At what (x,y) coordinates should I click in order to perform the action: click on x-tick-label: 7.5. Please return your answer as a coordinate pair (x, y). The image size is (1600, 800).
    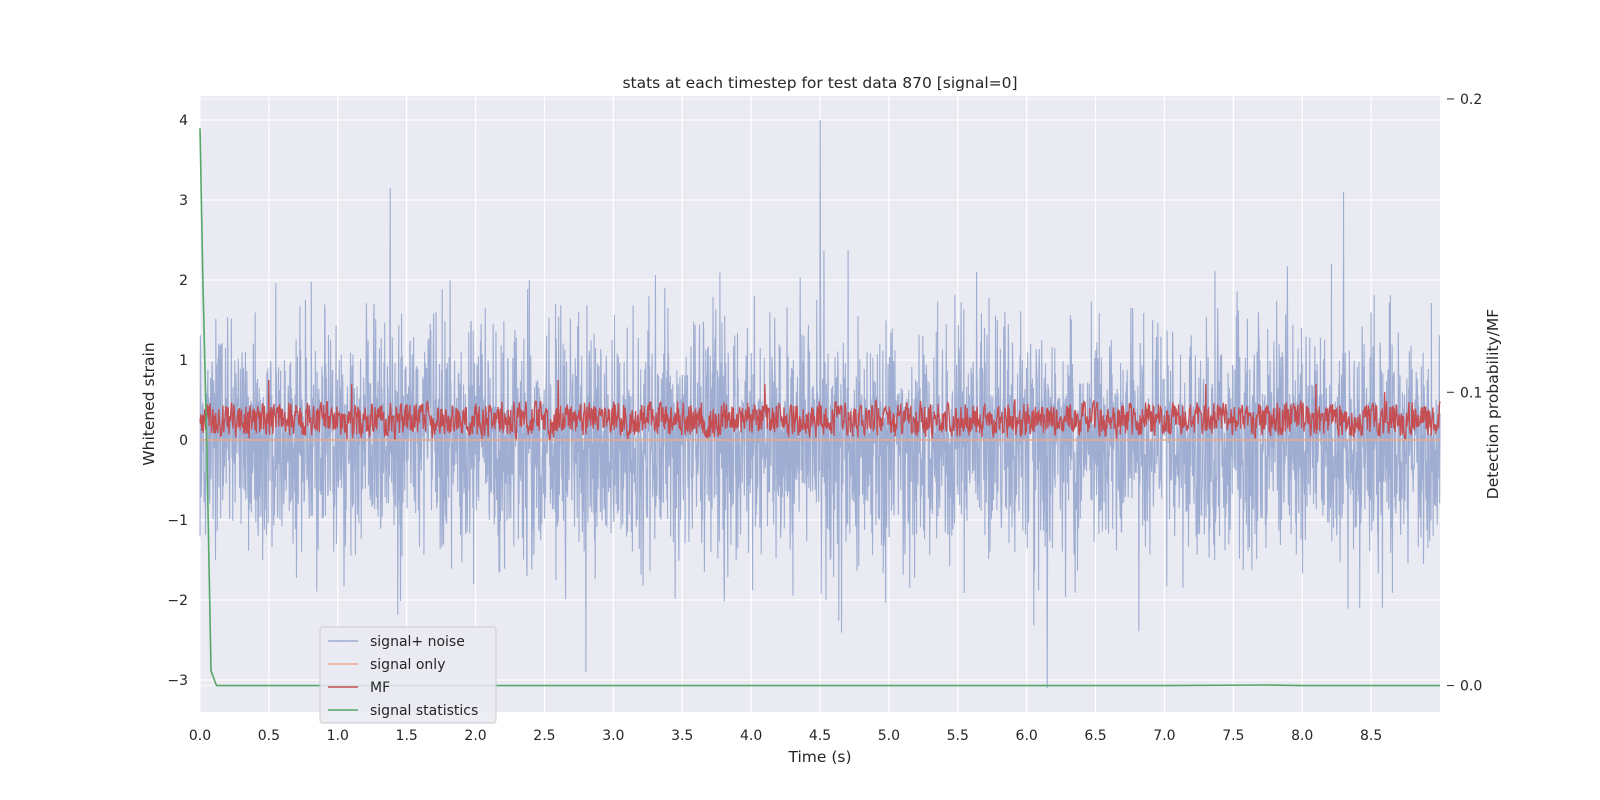
    Looking at the image, I should click on (1233, 736).